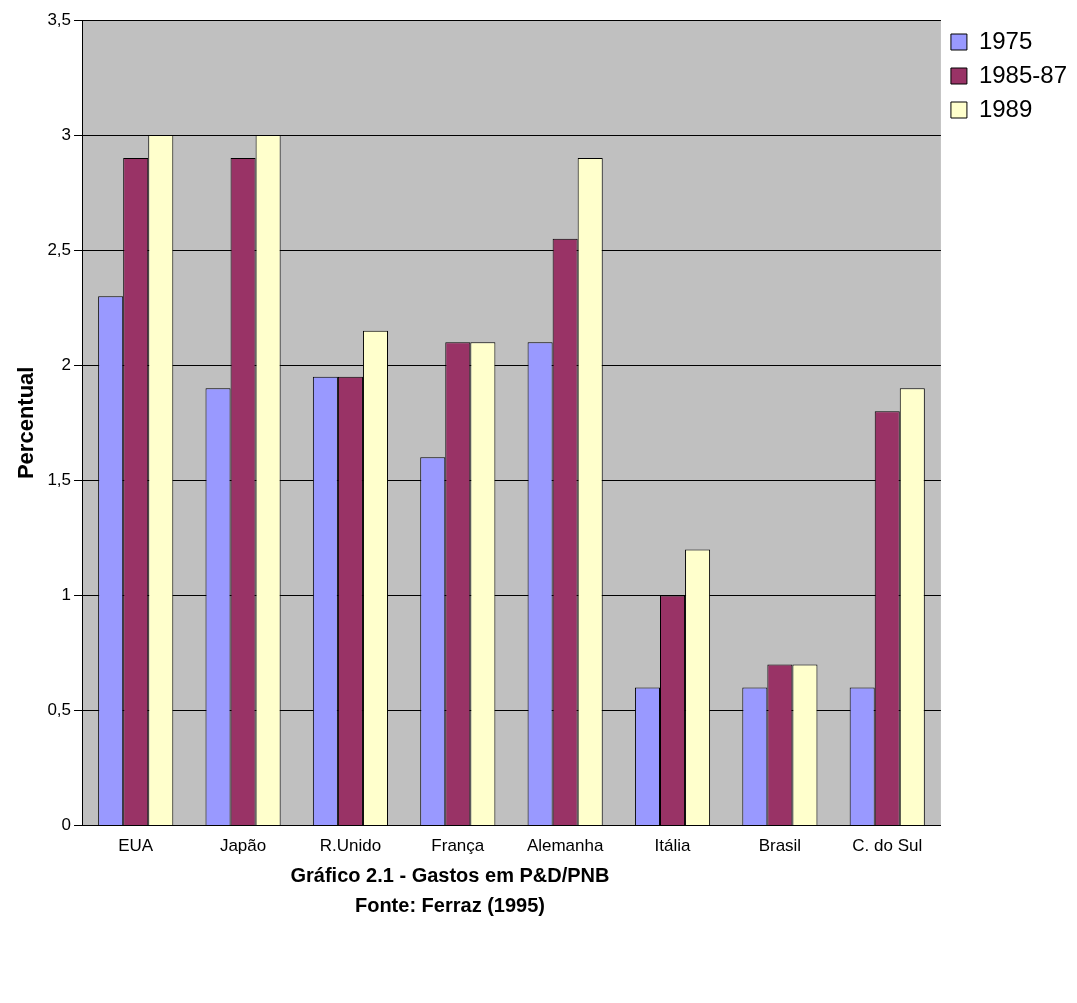 Image resolution: width=1077 pixels, height=1003 pixels. I want to click on y-tick-label: 0,5, so click(59, 710).